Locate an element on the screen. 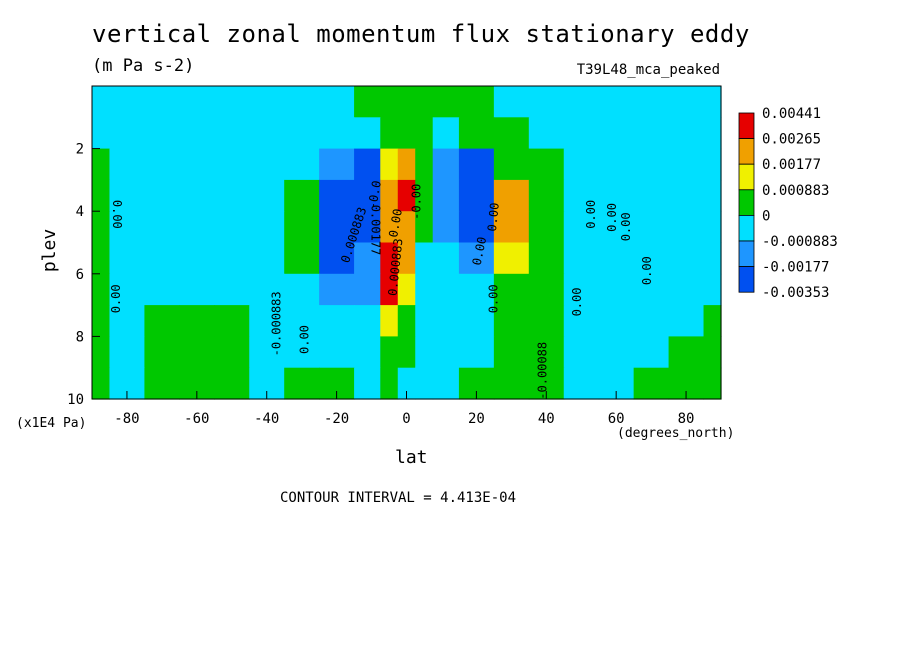  contour-label: -0.000883 is located at coordinates (277, 323).